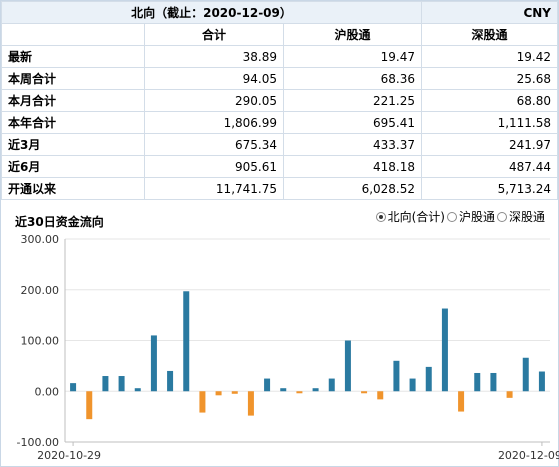 The height and width of the screenshot is (467, 559). I want to click on series-option-shenzhen: 深股通, so click(520, 216).